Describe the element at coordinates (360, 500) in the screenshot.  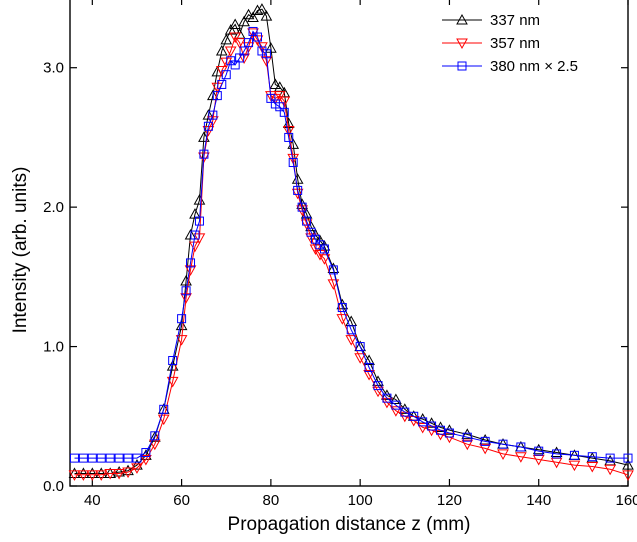
I see `x-tick-label: 100` at that location.